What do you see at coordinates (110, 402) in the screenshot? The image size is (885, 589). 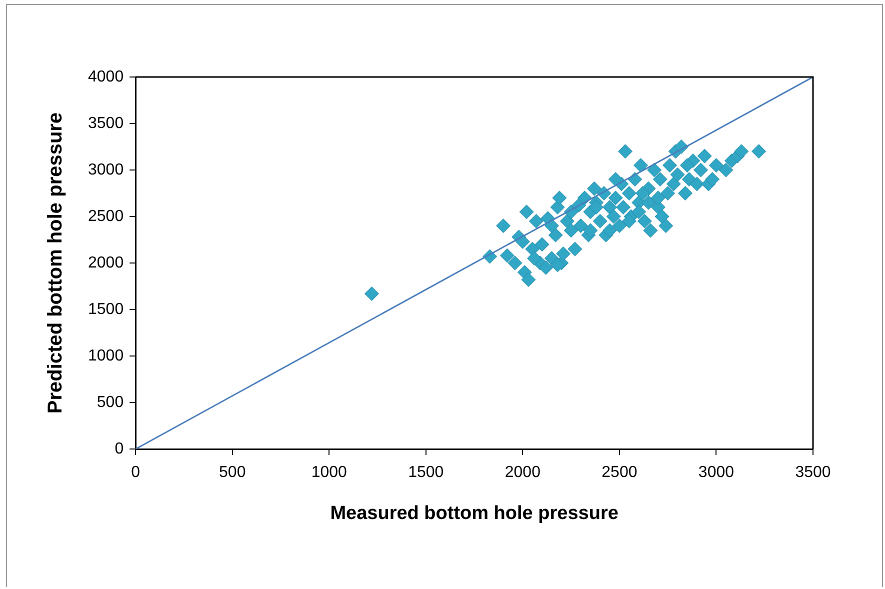 I see `y-tick-label: 500` at bounding box center [110, 402].